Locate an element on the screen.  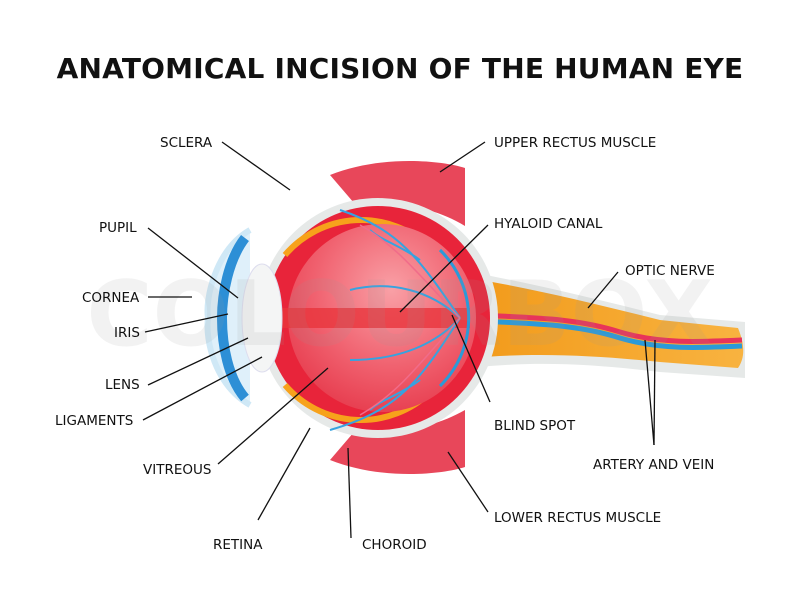
label-lower-rectus: LOWER RECTUS MUSCLE is located at coordinates (577, 518).